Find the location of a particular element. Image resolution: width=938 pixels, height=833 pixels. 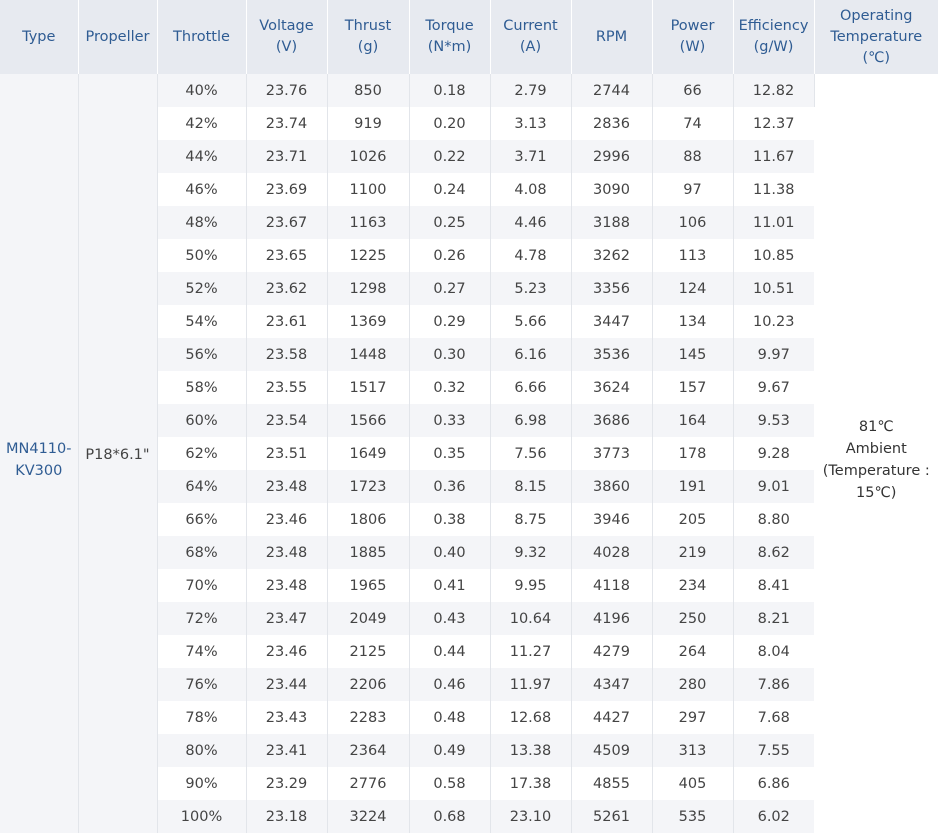

cell-current: 4.78 is located at coordinates (530, 255).